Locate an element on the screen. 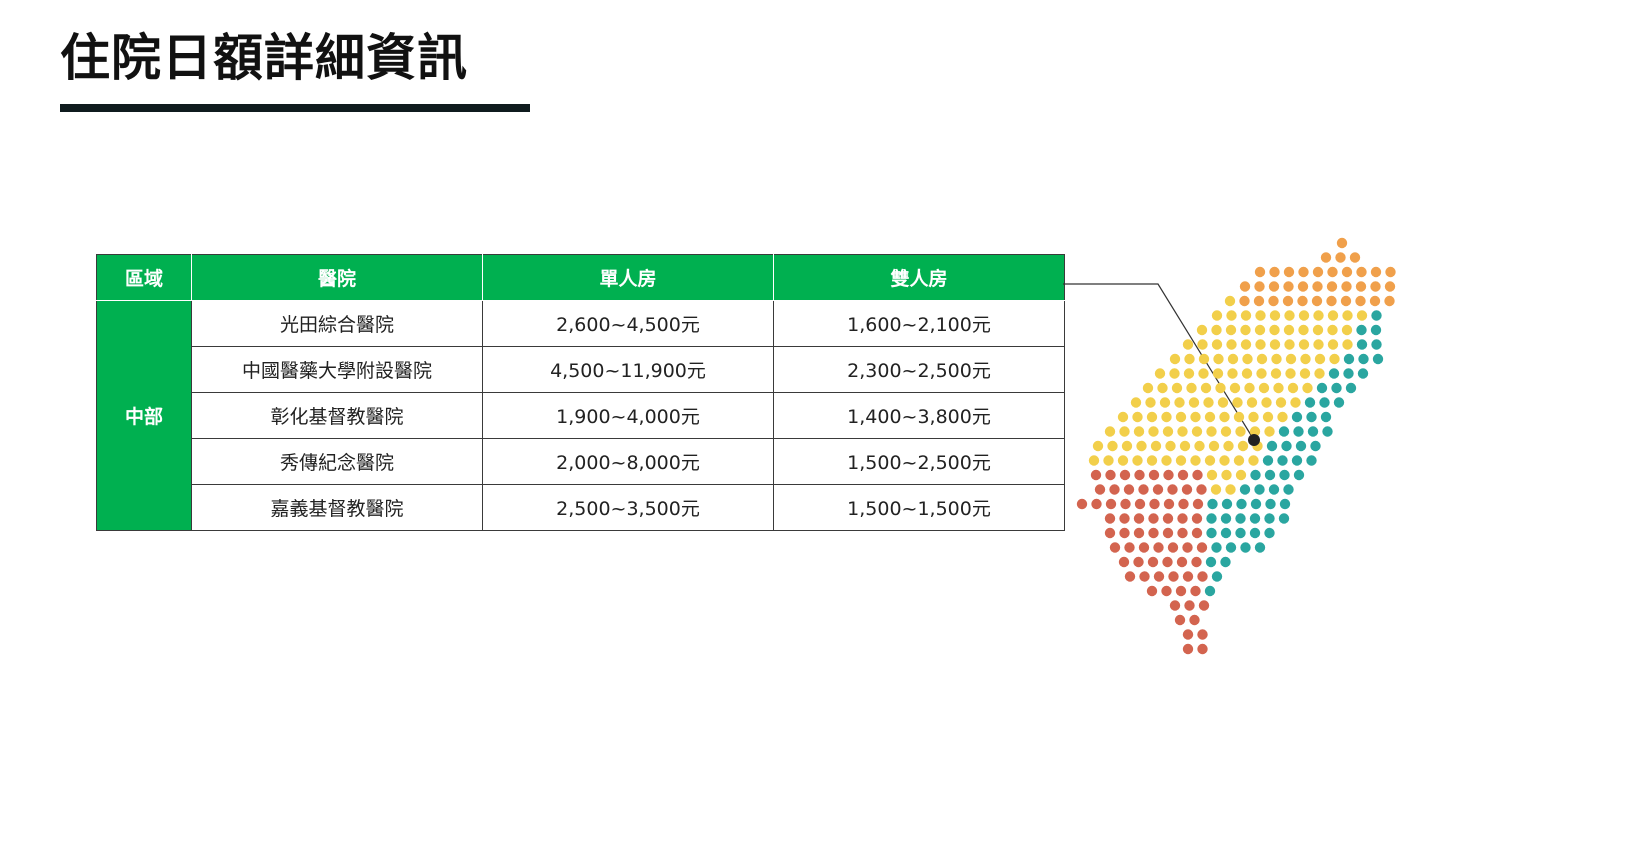 The image size is (1625, 850). taiwan-dot-map-svg is located at coordinates (1236, 446).